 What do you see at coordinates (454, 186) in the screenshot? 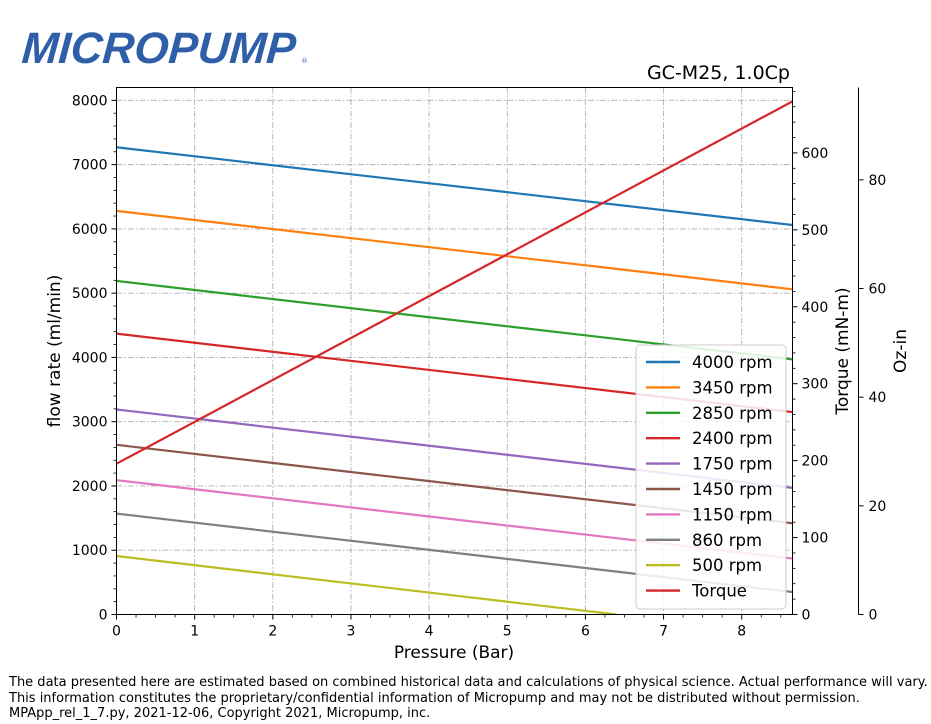
I see `series-line-4000-rpm` at bounding box center [454, 186].